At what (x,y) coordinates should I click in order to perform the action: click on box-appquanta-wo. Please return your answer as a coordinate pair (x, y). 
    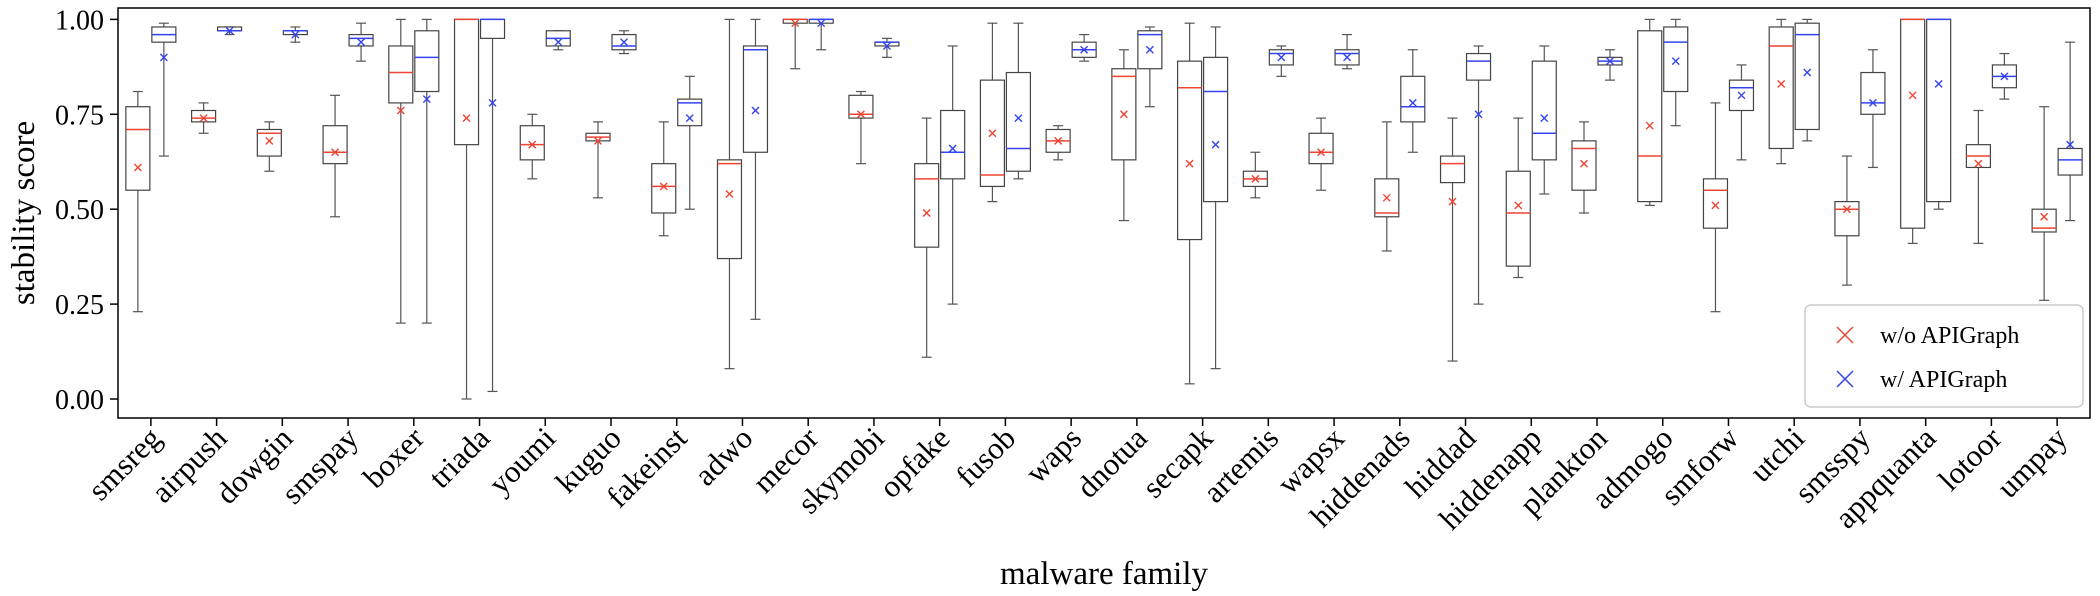
    Looking at the image, I should click on (1913, 131).